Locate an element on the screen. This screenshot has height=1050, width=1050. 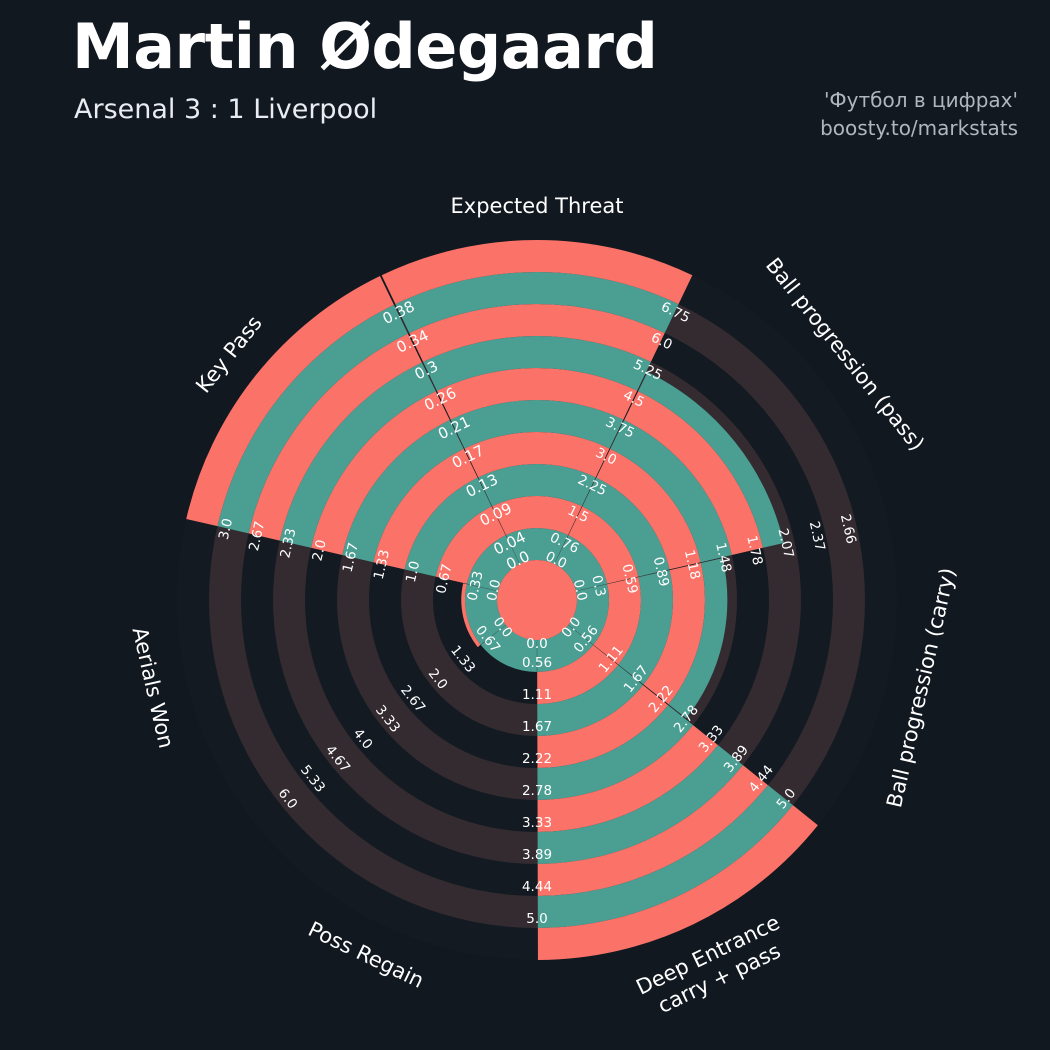
axis-tick-label: 2.07 is located at coordinates (785, 543).